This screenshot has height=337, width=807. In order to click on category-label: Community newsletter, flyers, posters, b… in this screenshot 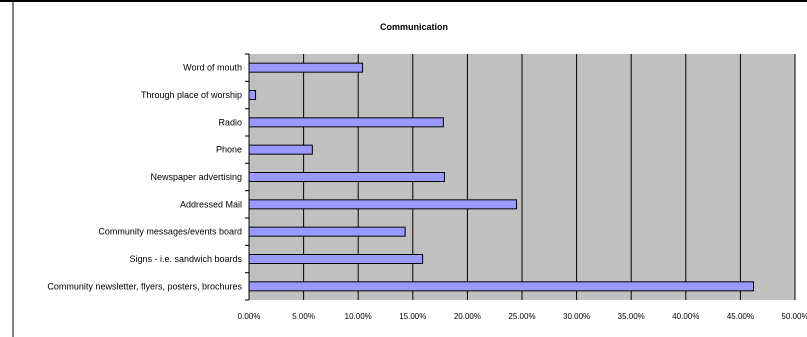, I will do `click(144, 286)`.